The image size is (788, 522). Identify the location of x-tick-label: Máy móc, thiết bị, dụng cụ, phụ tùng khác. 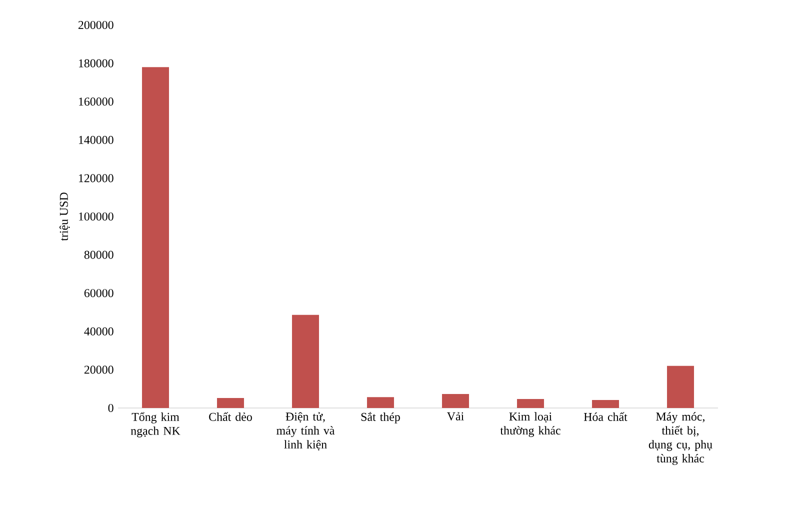
(680, 438).